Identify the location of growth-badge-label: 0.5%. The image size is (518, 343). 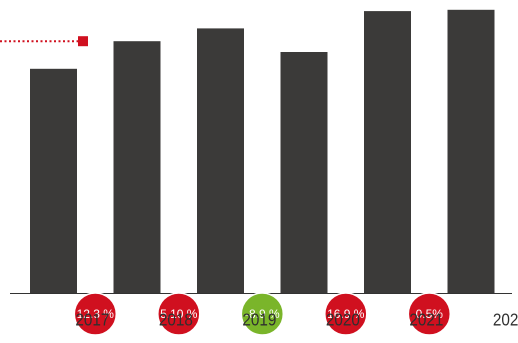
(430, 314).